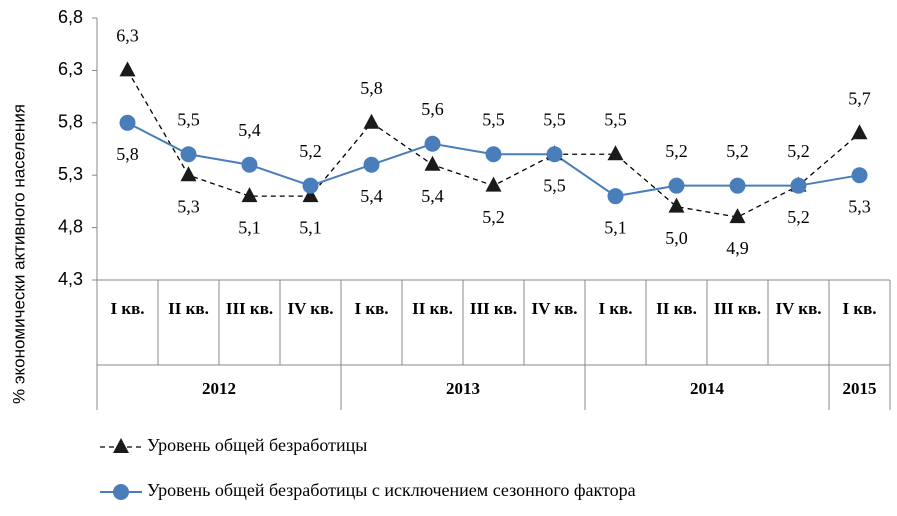 Image resolution: width=897 pixels, height=516 pixels. Describe the element at coordinates (257, 445) in the screenshot. I see `legend-label: Уровень общей безработицы` at that location.